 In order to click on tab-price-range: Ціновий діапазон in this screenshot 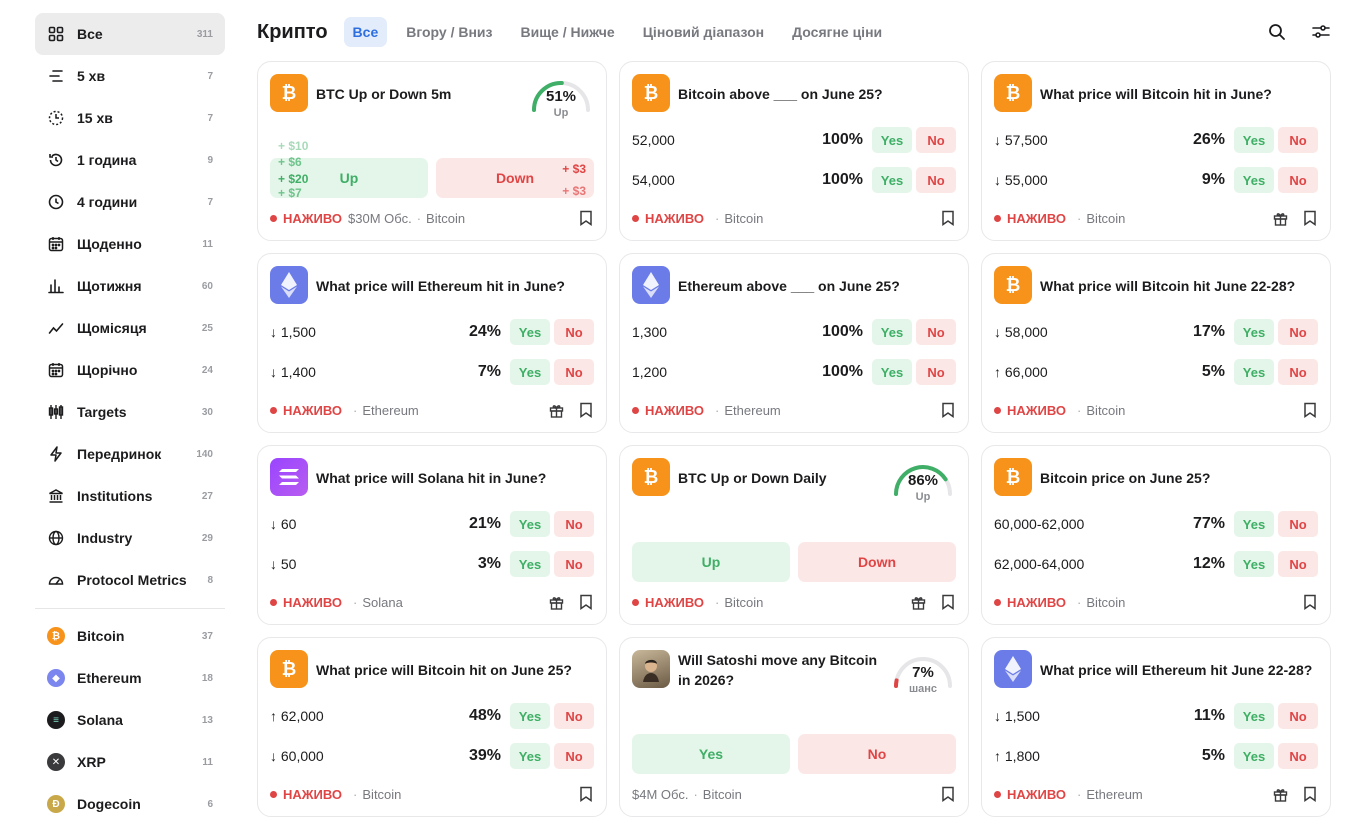, I will do `click(703, 32)`.